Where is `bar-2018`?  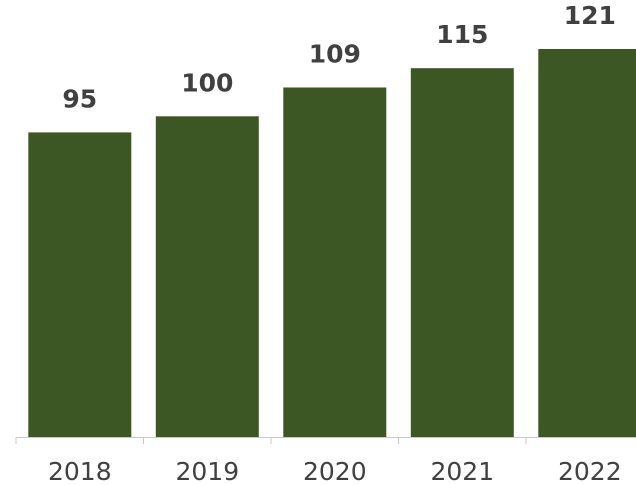 bar-2018 is located at coordinates (80, 284).